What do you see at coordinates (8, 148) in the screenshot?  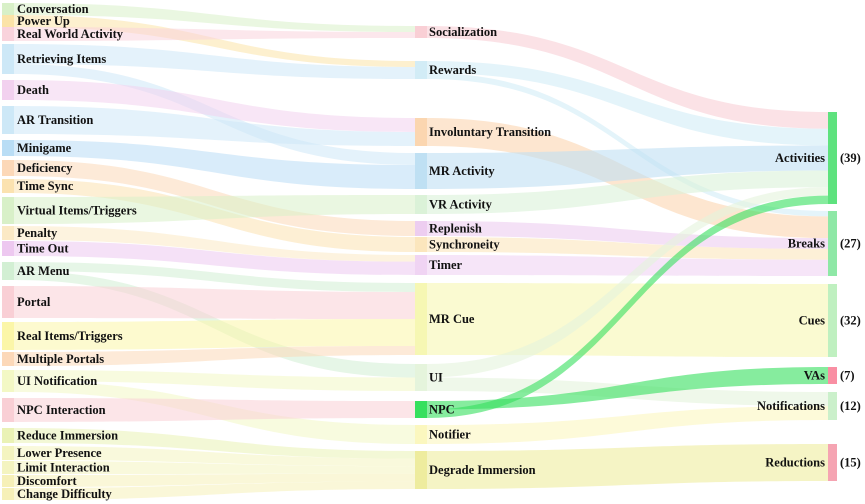 I see `node-minigame` at bounding box center [8, 148].